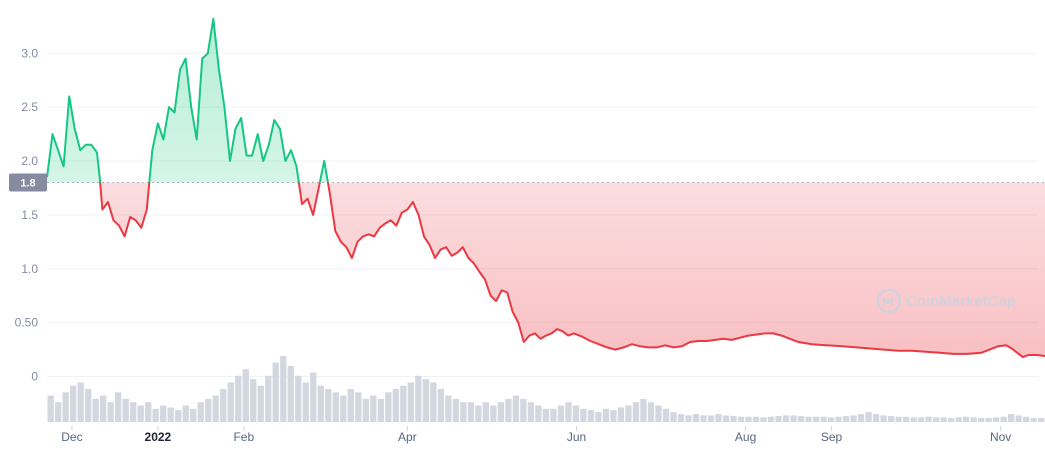  What do you see at coordinates (29, 107) in the screenshot?
I see `y-tick-label: 2.5` at bounding box center [29, 107].